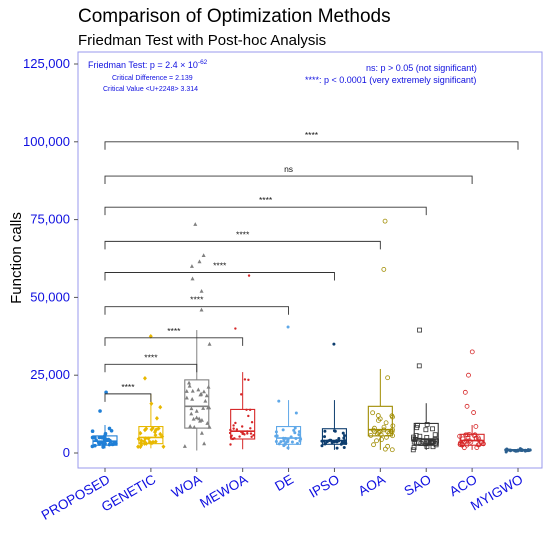 This screenshot has width=550, height=536. Describe the element at coordinates (50, 219) in the screenshot. I see `y-tick-label: 75,000` at that location.